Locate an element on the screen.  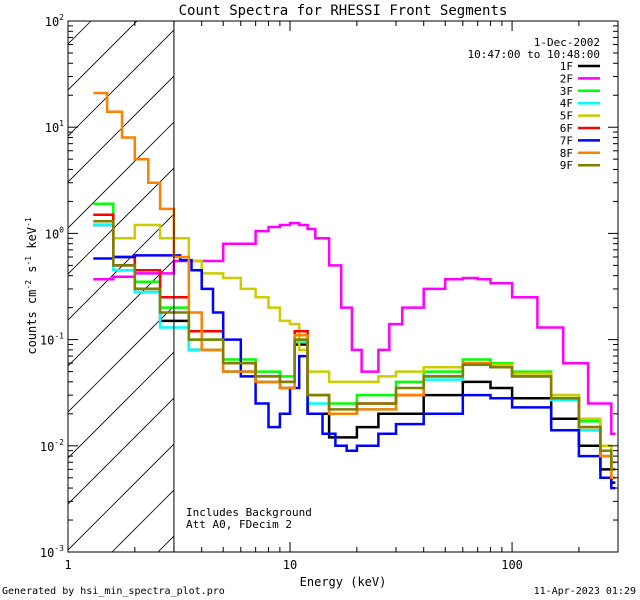
y-tick-label: 10⁰ is located at coordinates (54, 233).